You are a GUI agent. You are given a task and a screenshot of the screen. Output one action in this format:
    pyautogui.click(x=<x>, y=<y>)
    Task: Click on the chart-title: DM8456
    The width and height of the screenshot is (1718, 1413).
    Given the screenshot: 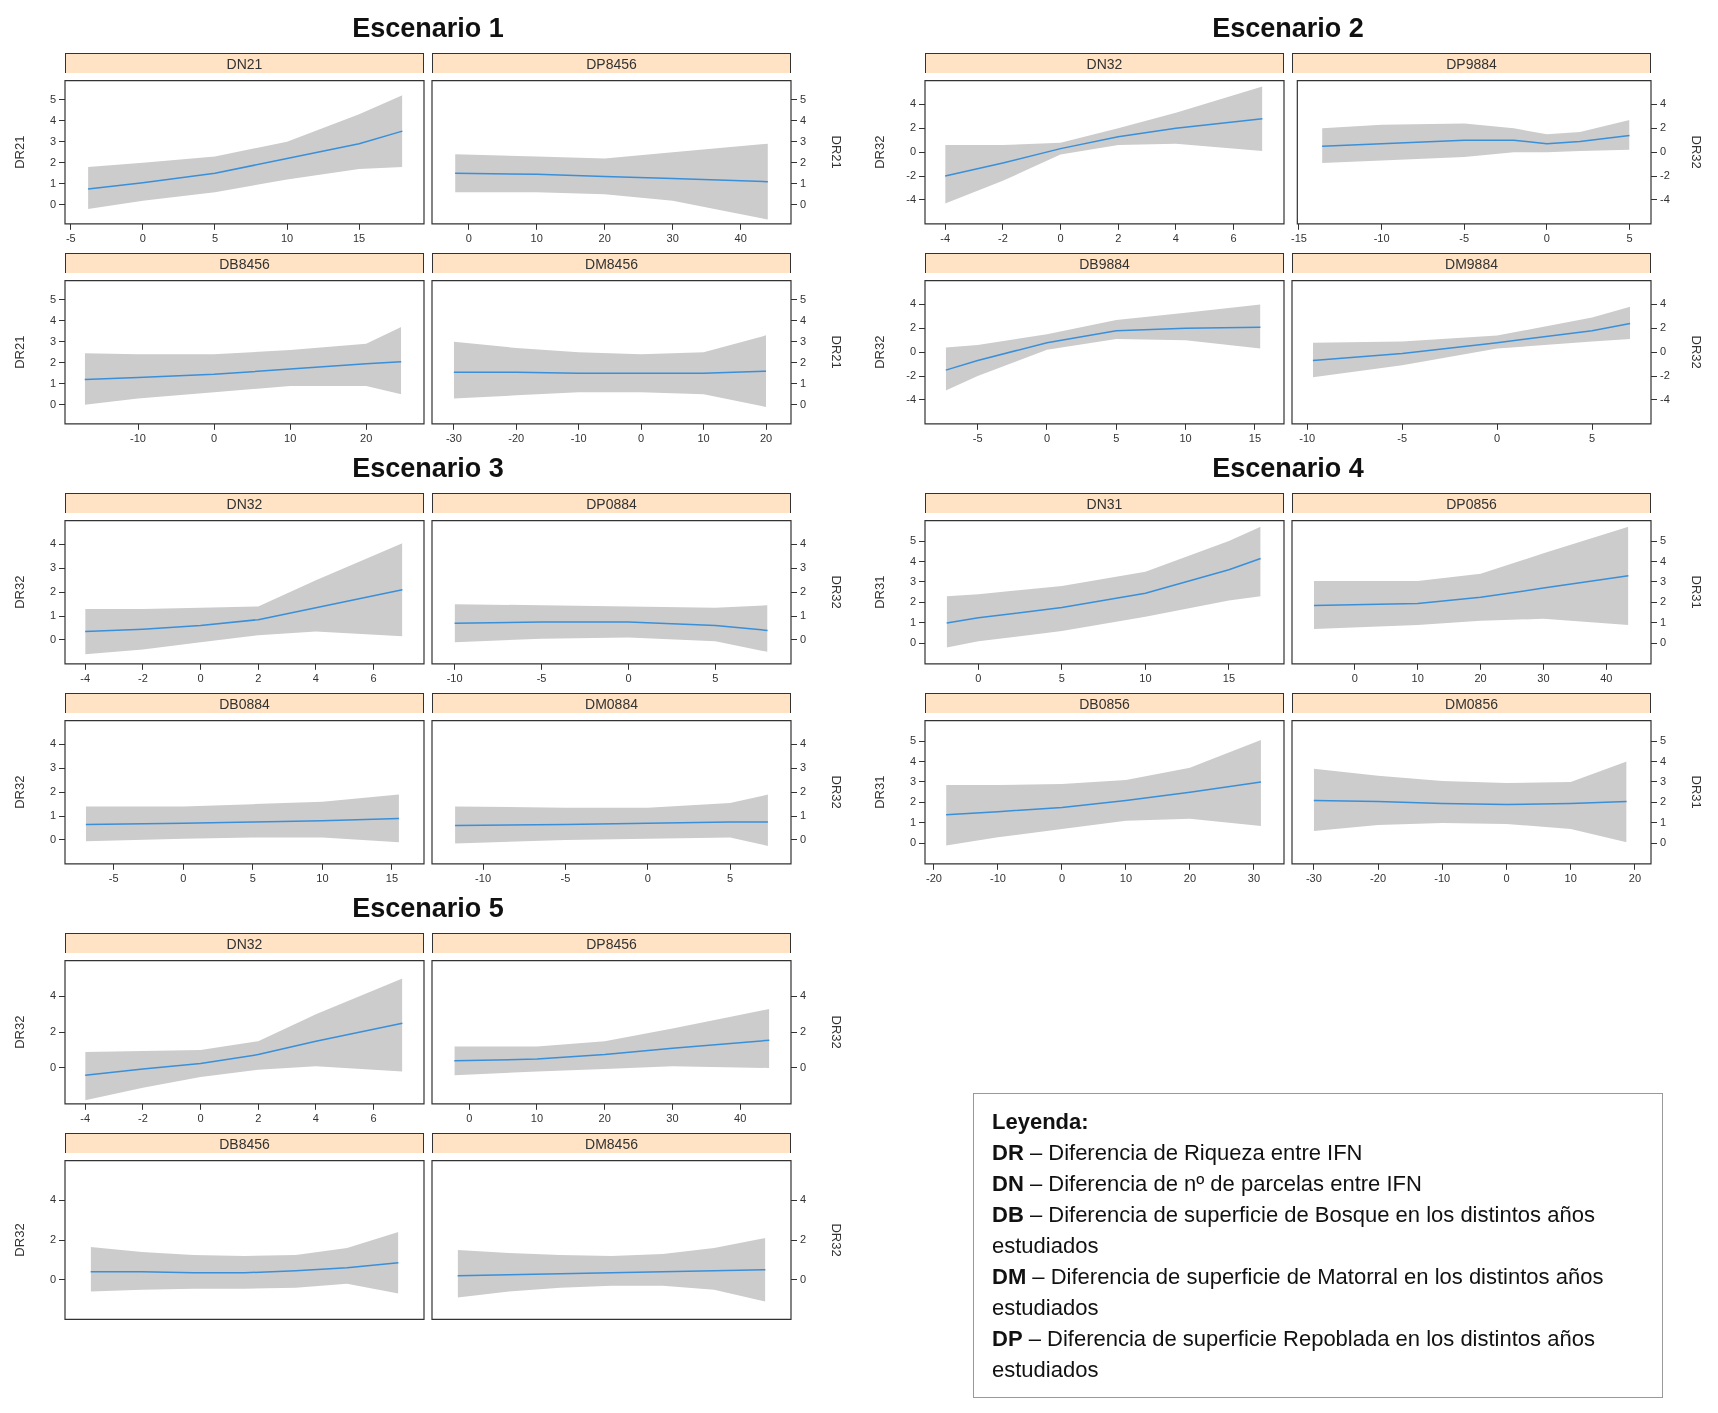 What is the action you would take?
    pyautogui.click(x=611, y=263)
    